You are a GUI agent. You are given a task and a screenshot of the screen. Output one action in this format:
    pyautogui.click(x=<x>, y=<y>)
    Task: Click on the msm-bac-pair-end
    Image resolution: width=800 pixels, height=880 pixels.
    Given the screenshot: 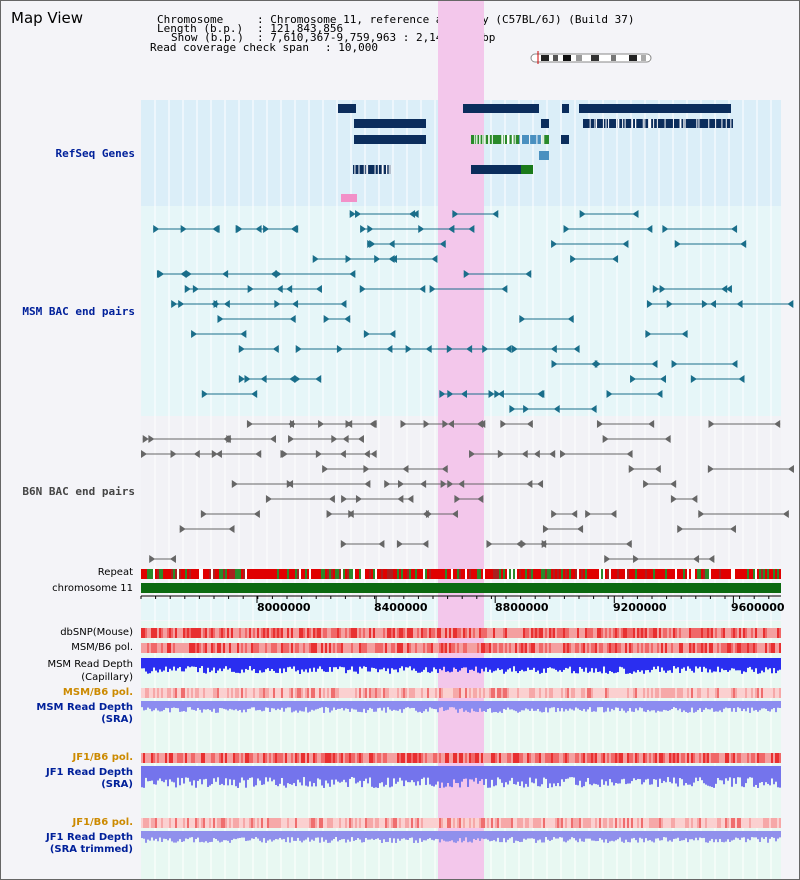 What is the action you would take?
    pyautogui.click(x=693, y=379)
    